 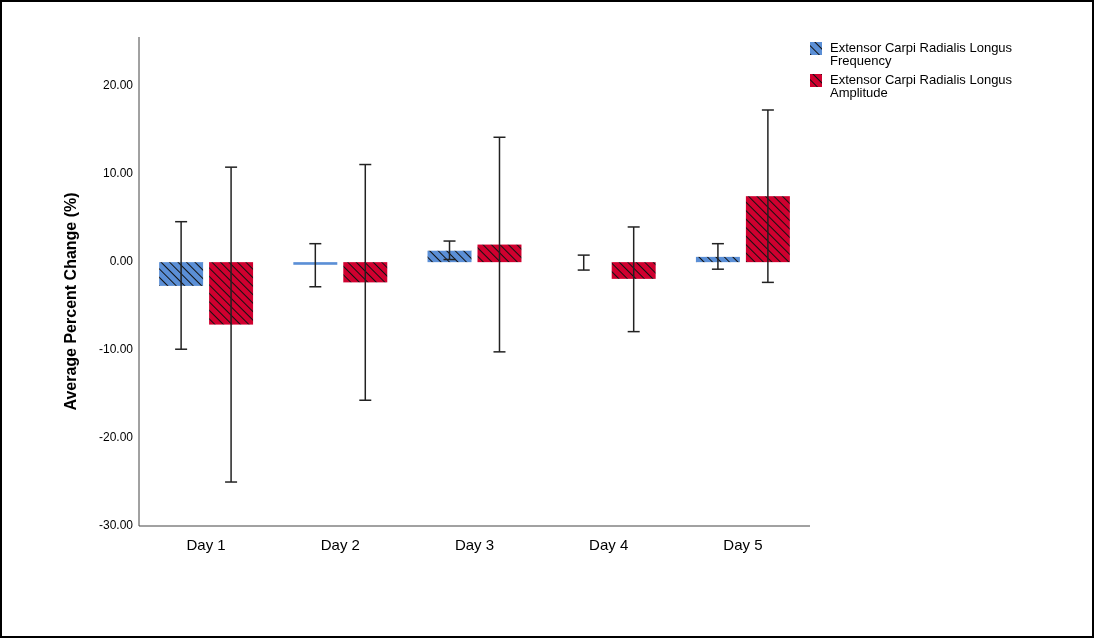 I want to click on y-tick-label: -30.00, so click(x=116, y=525).